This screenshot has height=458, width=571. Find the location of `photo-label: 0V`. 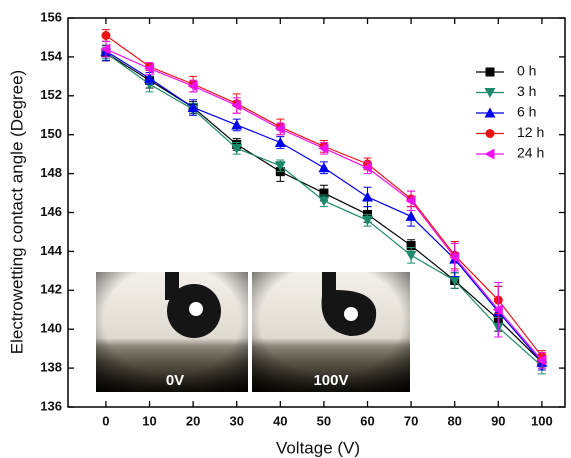

photo-label: 0V is located at coordinates (175, 380).